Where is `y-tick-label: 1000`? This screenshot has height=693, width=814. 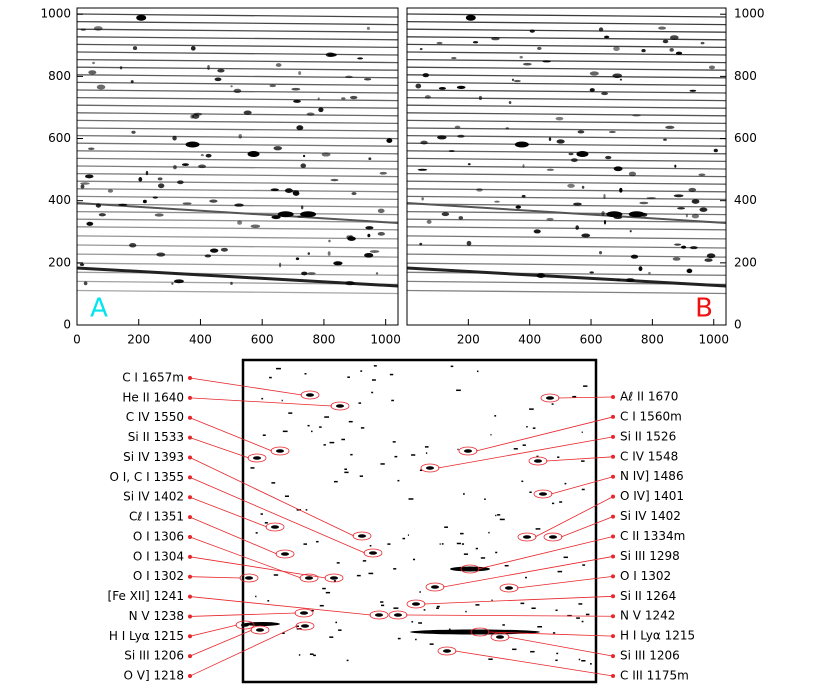 y-tick-label: 1000 is located at coordinates (749, 14).